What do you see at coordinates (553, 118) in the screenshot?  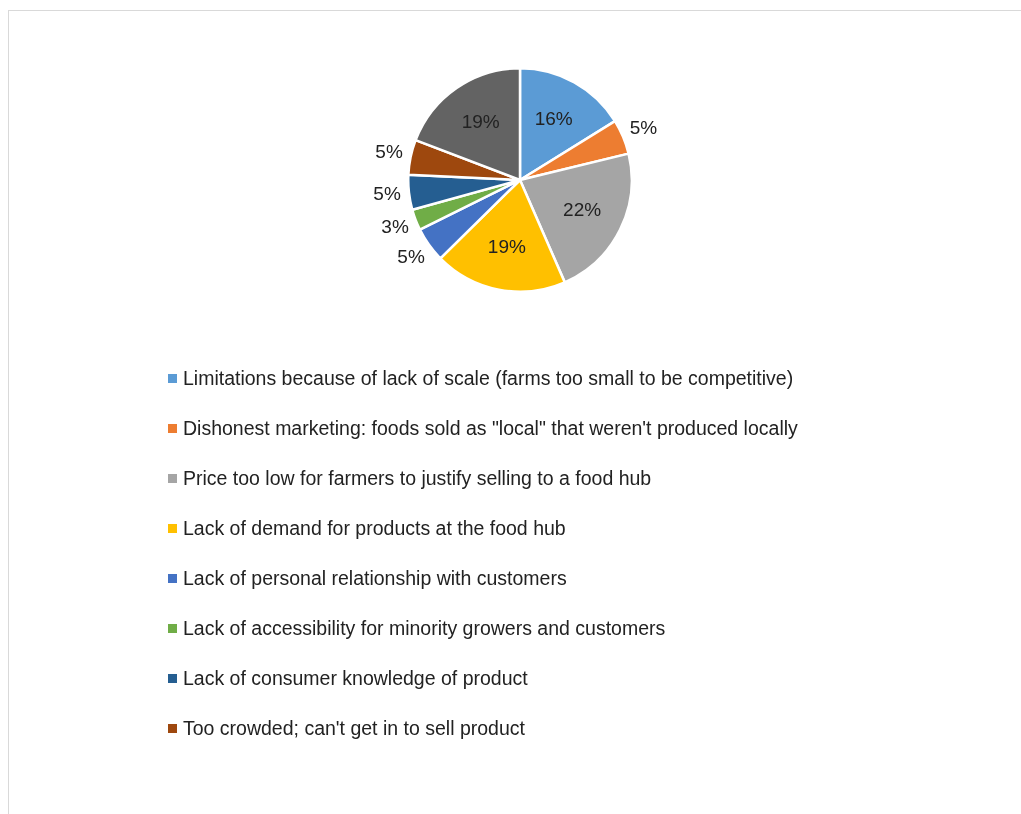 I see `data-label: 16%` at bounding box center [553, 118].